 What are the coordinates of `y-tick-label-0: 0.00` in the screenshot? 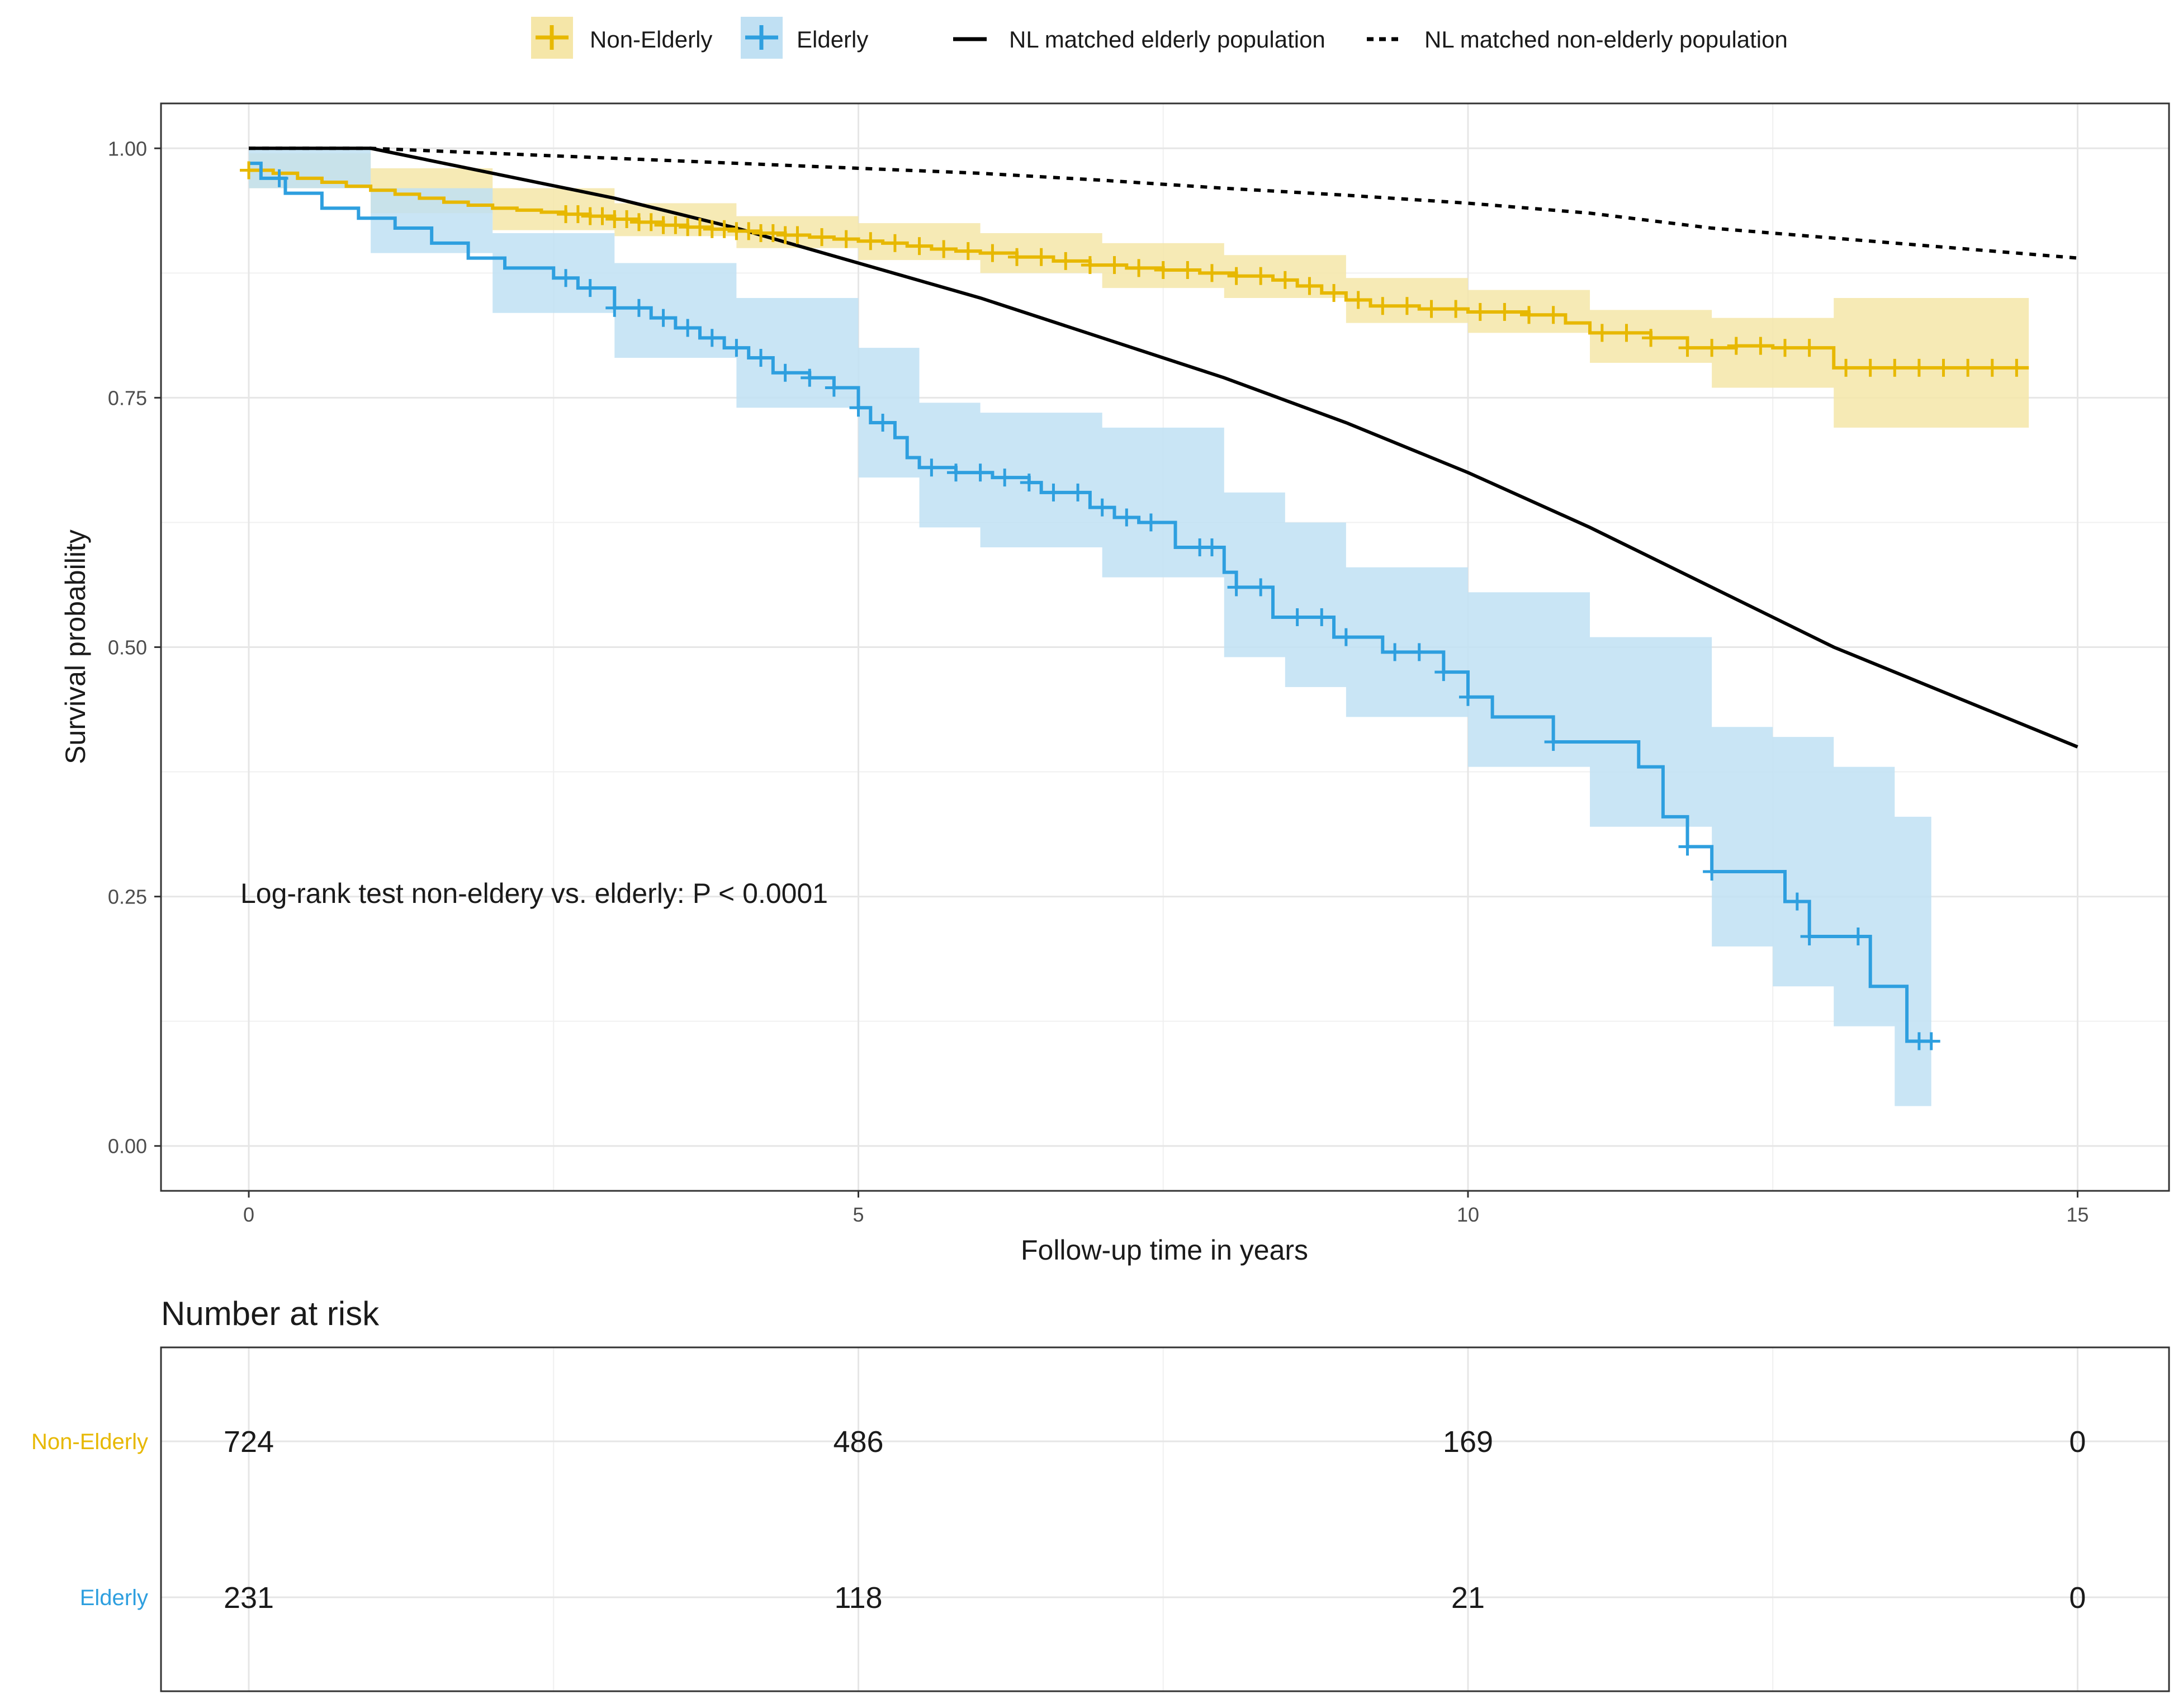 It's located at (127, 1146).